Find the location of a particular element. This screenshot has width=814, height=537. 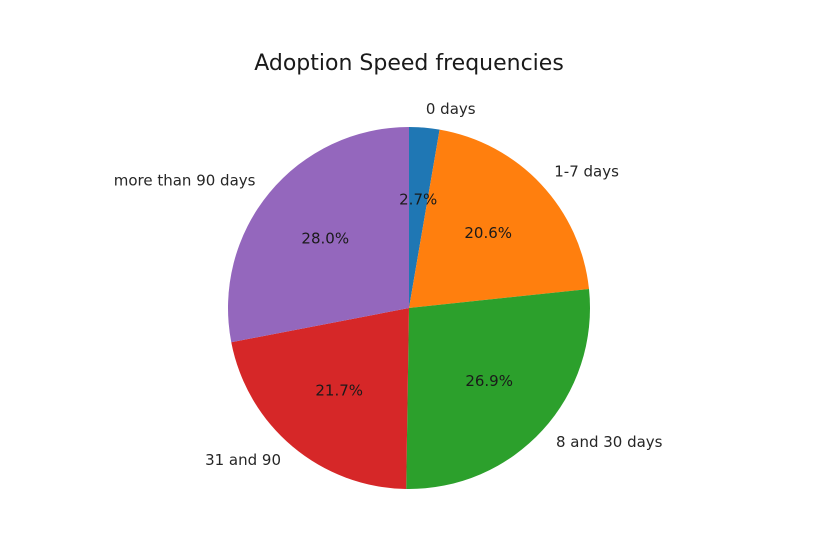

slice-label-8-and-30-days: 8 and 30 days is located at coordinates (609, 442).